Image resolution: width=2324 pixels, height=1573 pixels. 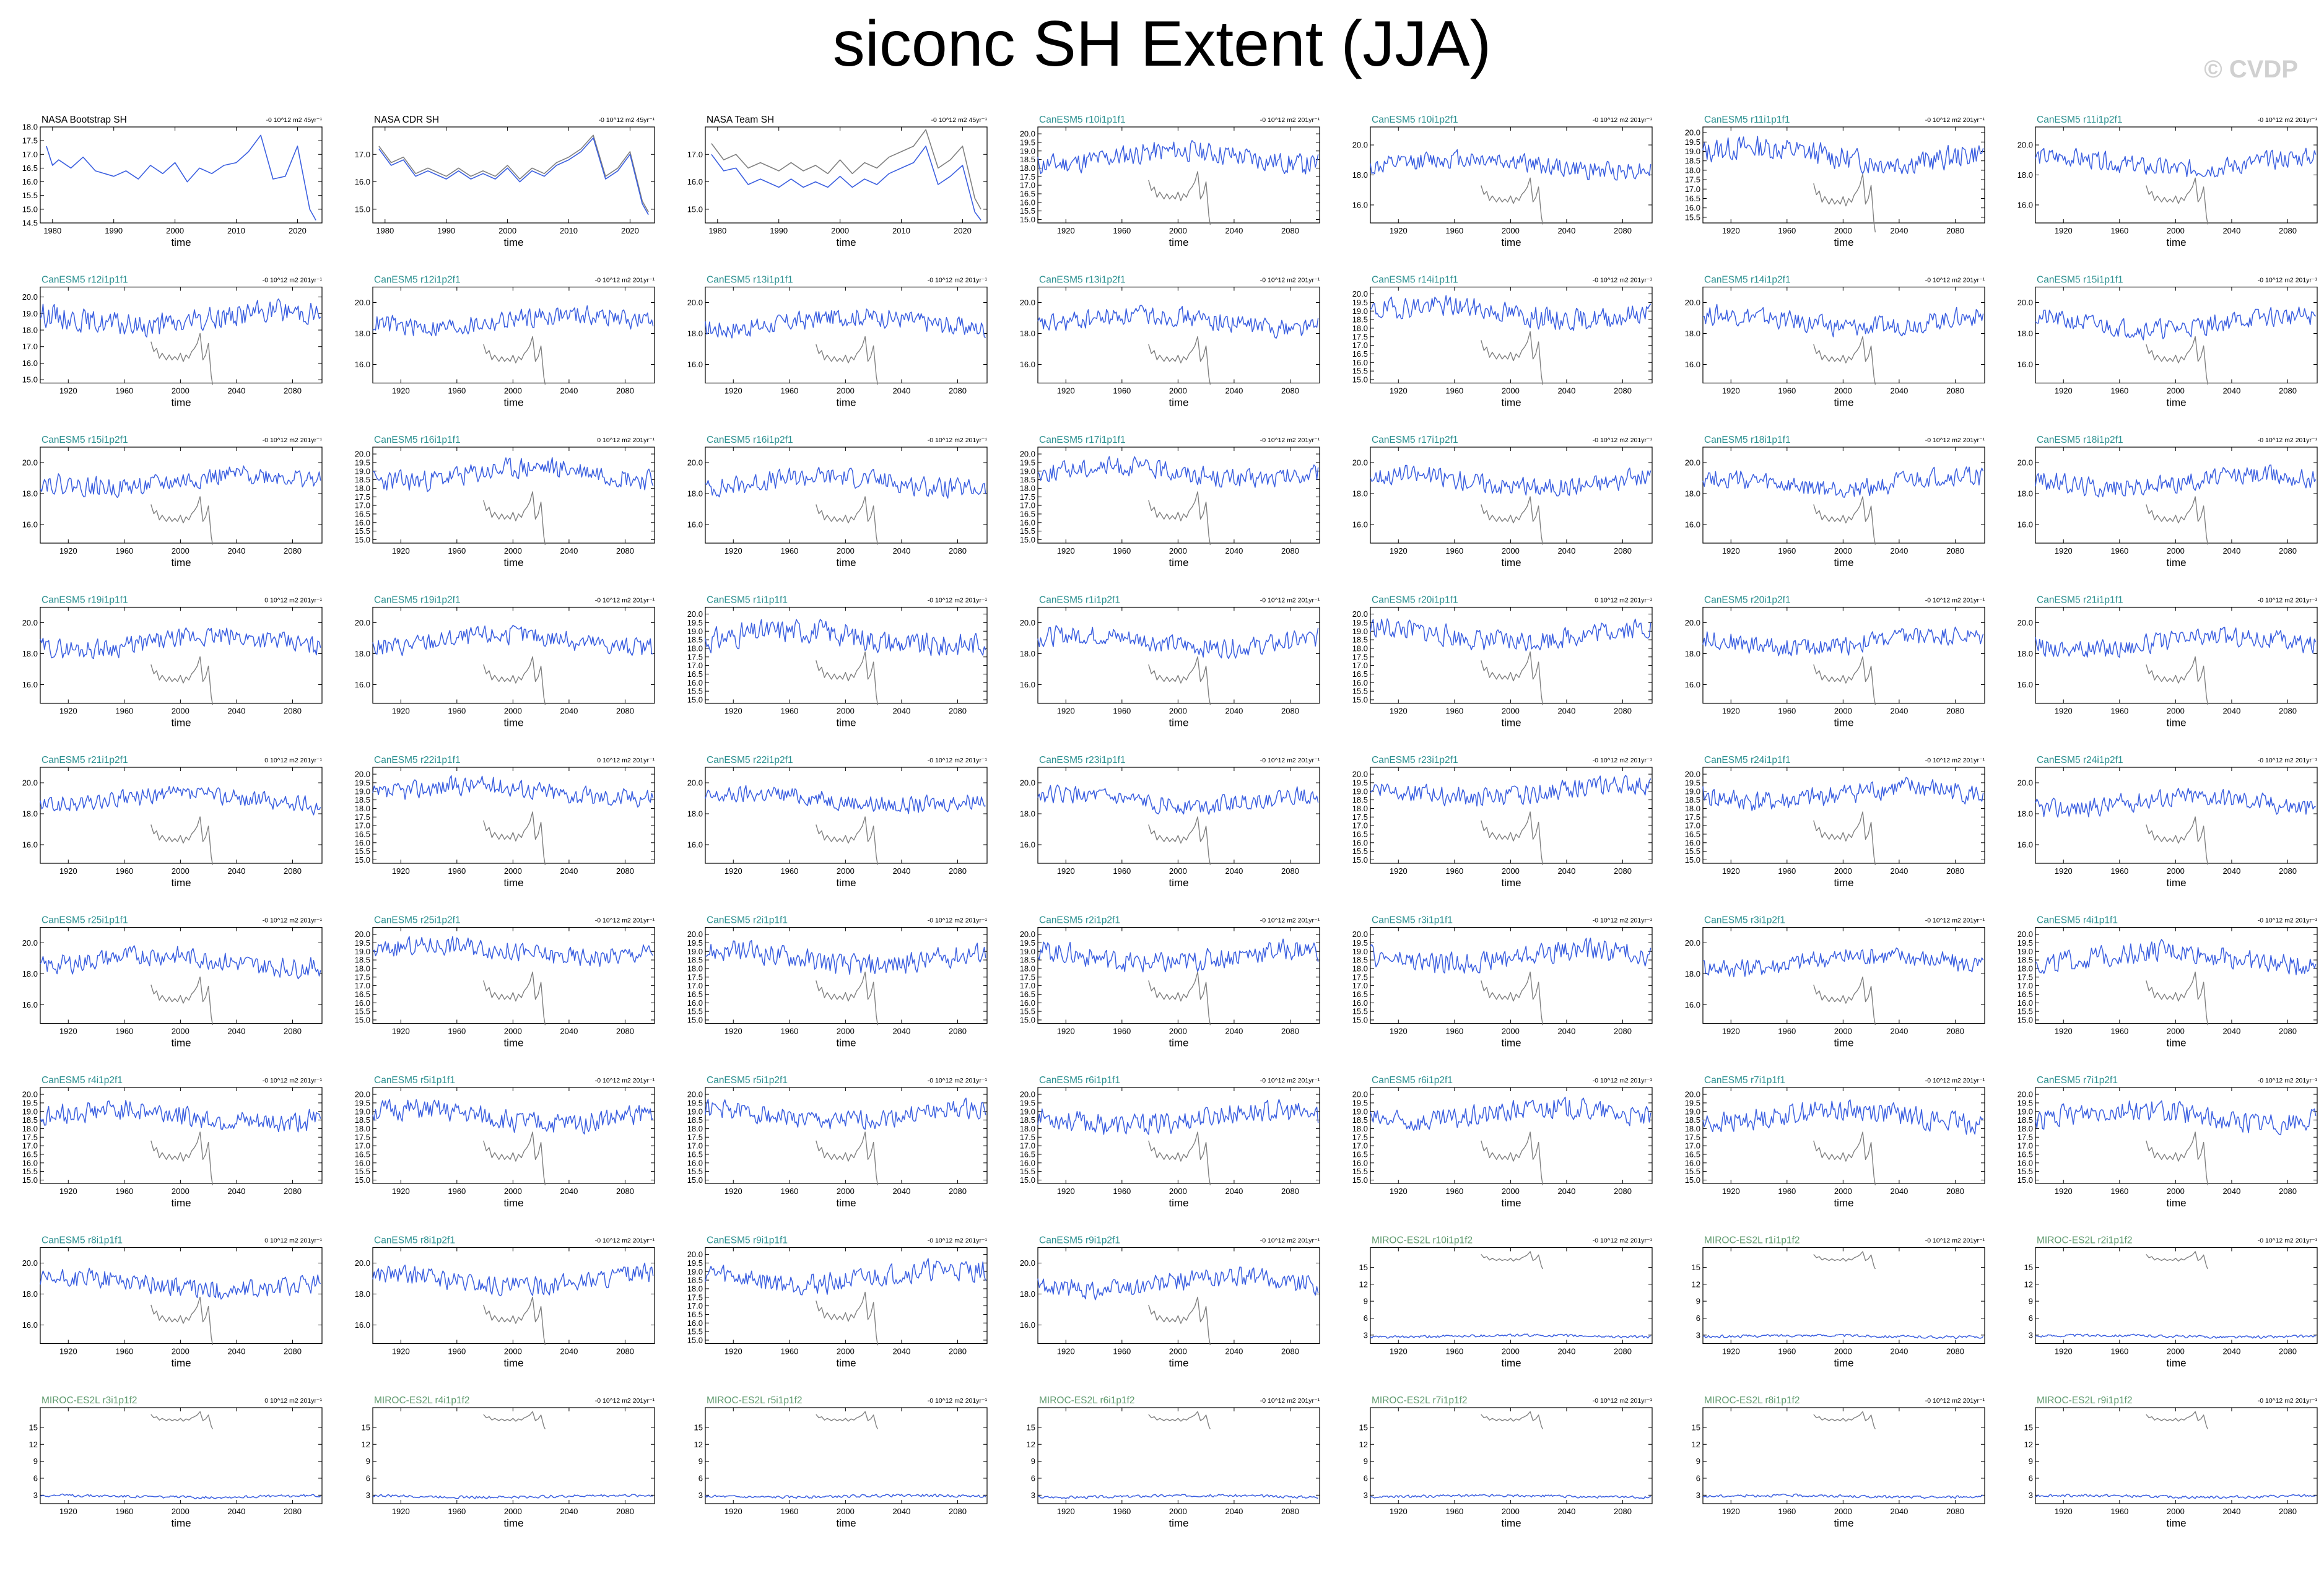 What do you see at coordinates (1360, 1146) in the screenshot?
I see `y-tick-label: 17.0` at bounding box center [1360, 1146].